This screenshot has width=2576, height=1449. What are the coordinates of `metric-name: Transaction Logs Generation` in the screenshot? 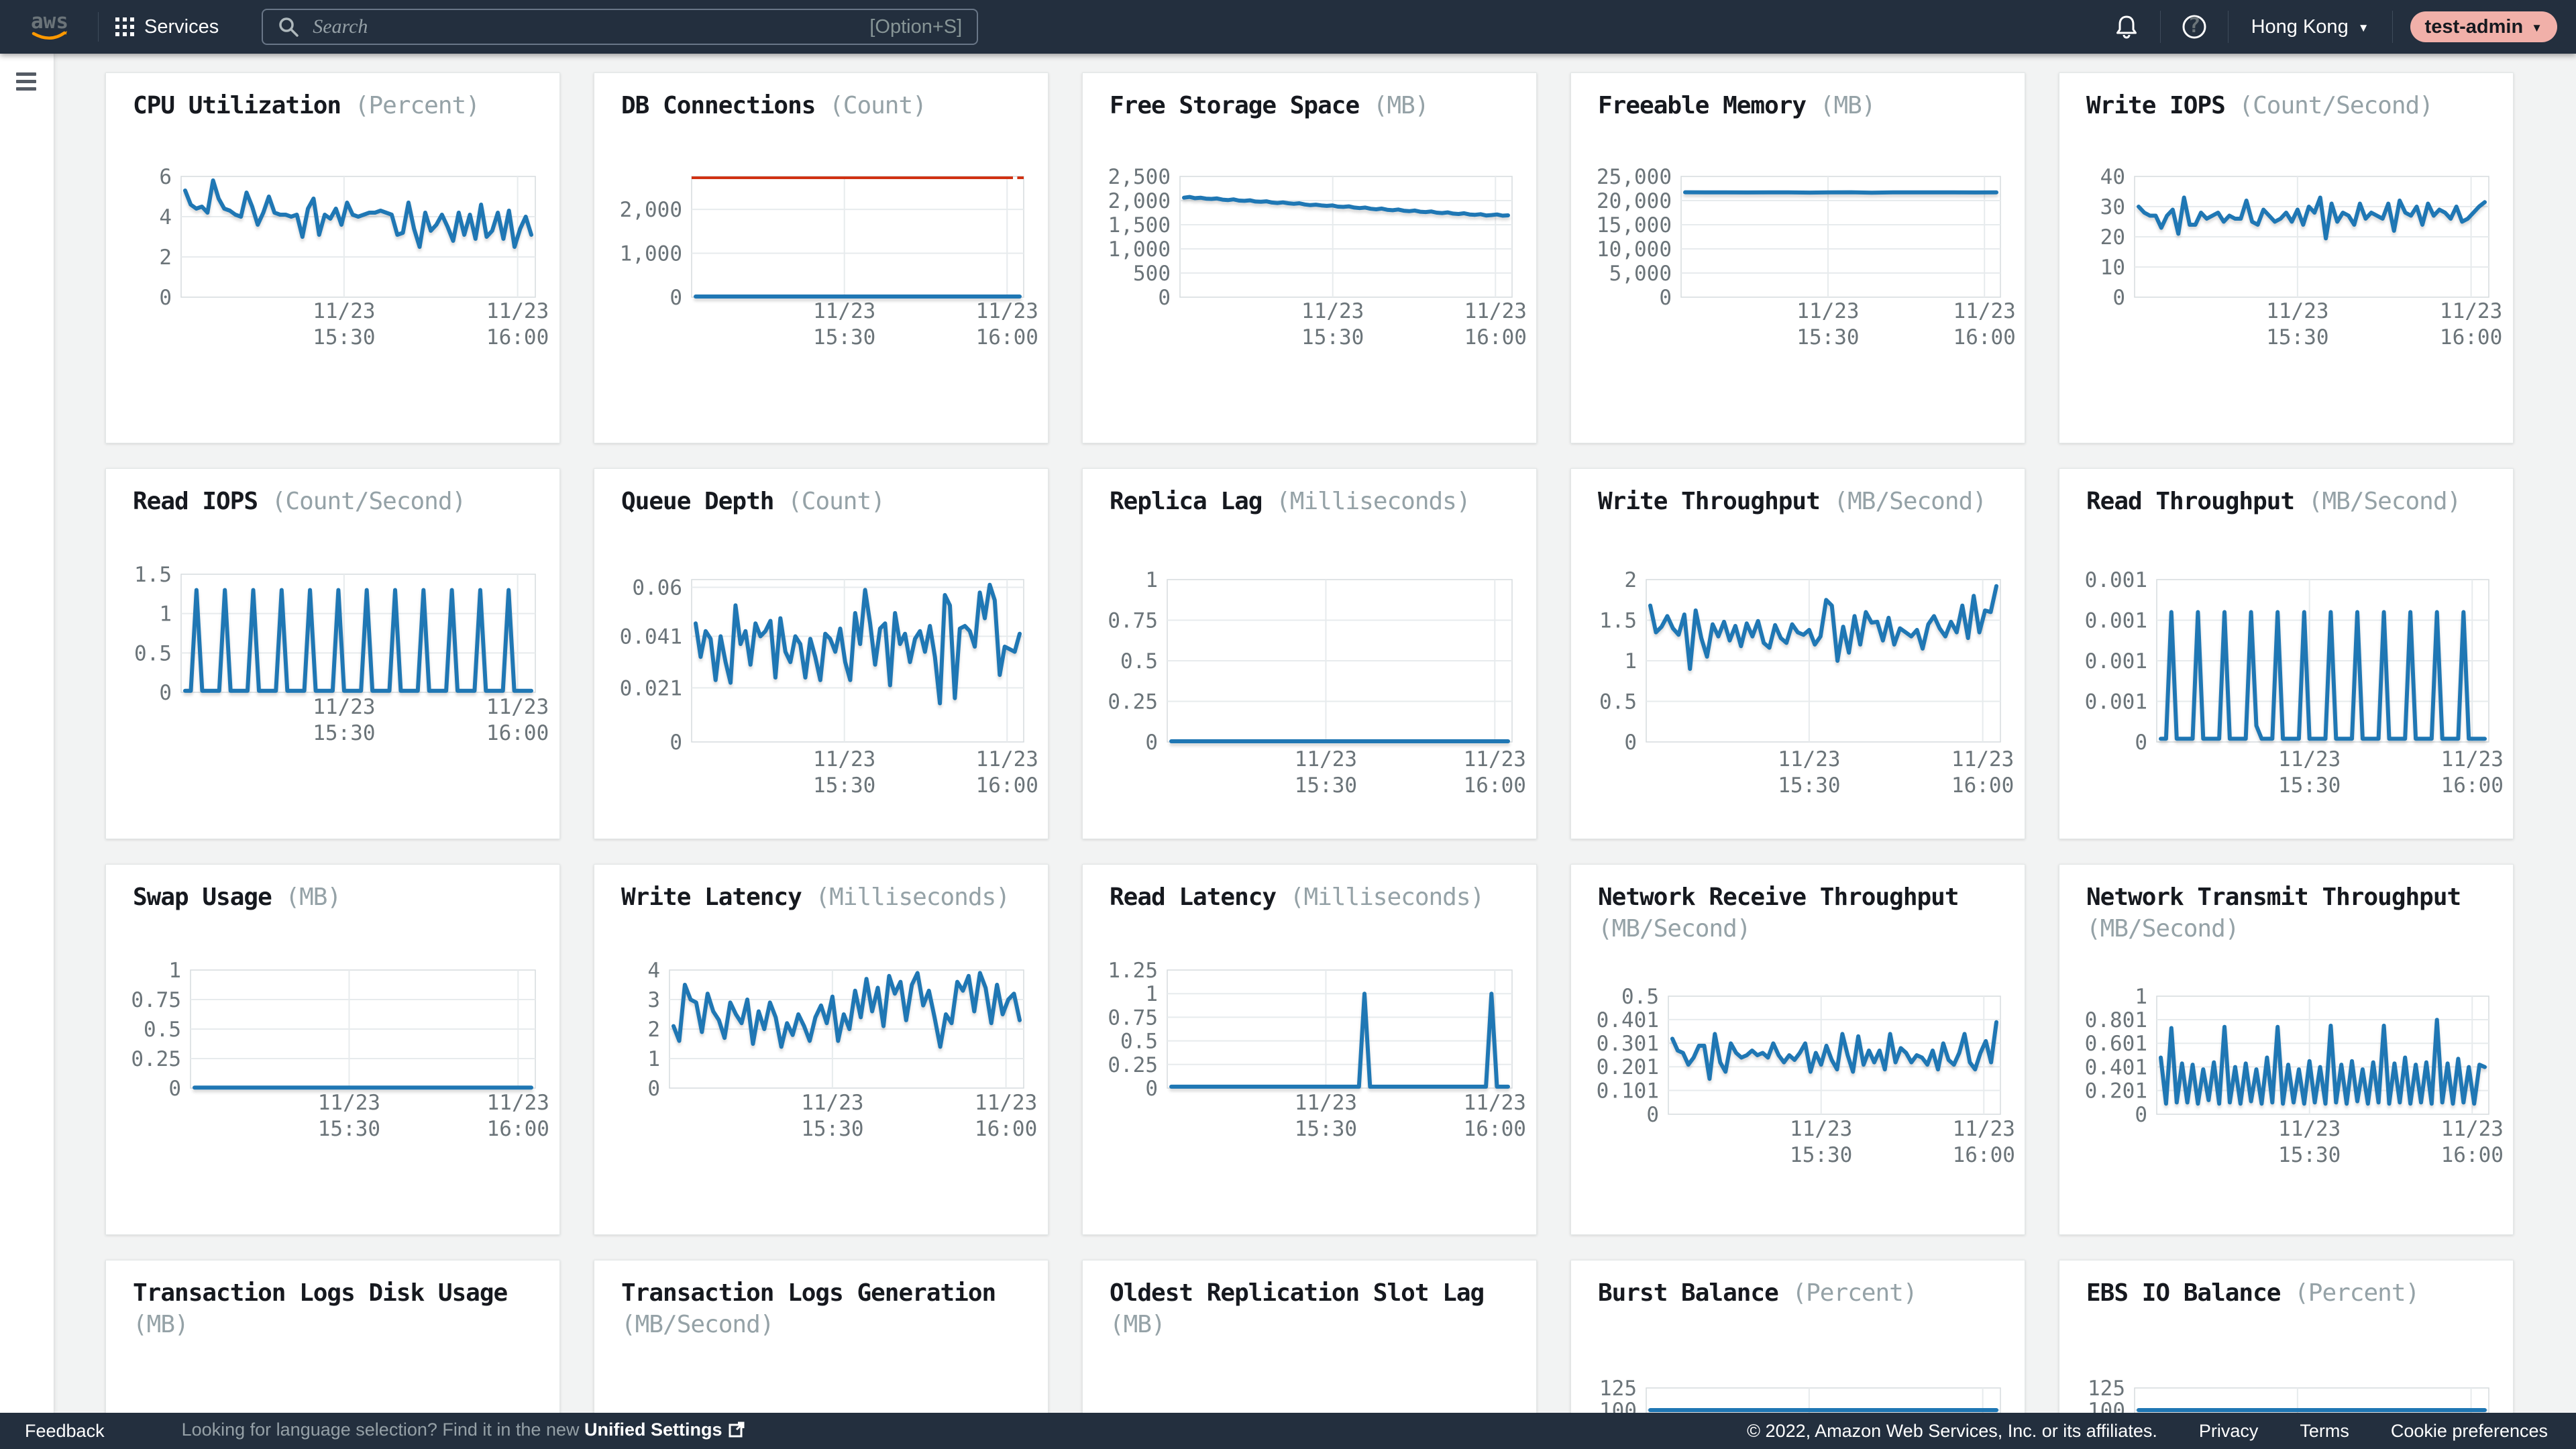 It's located at (808, 1293).